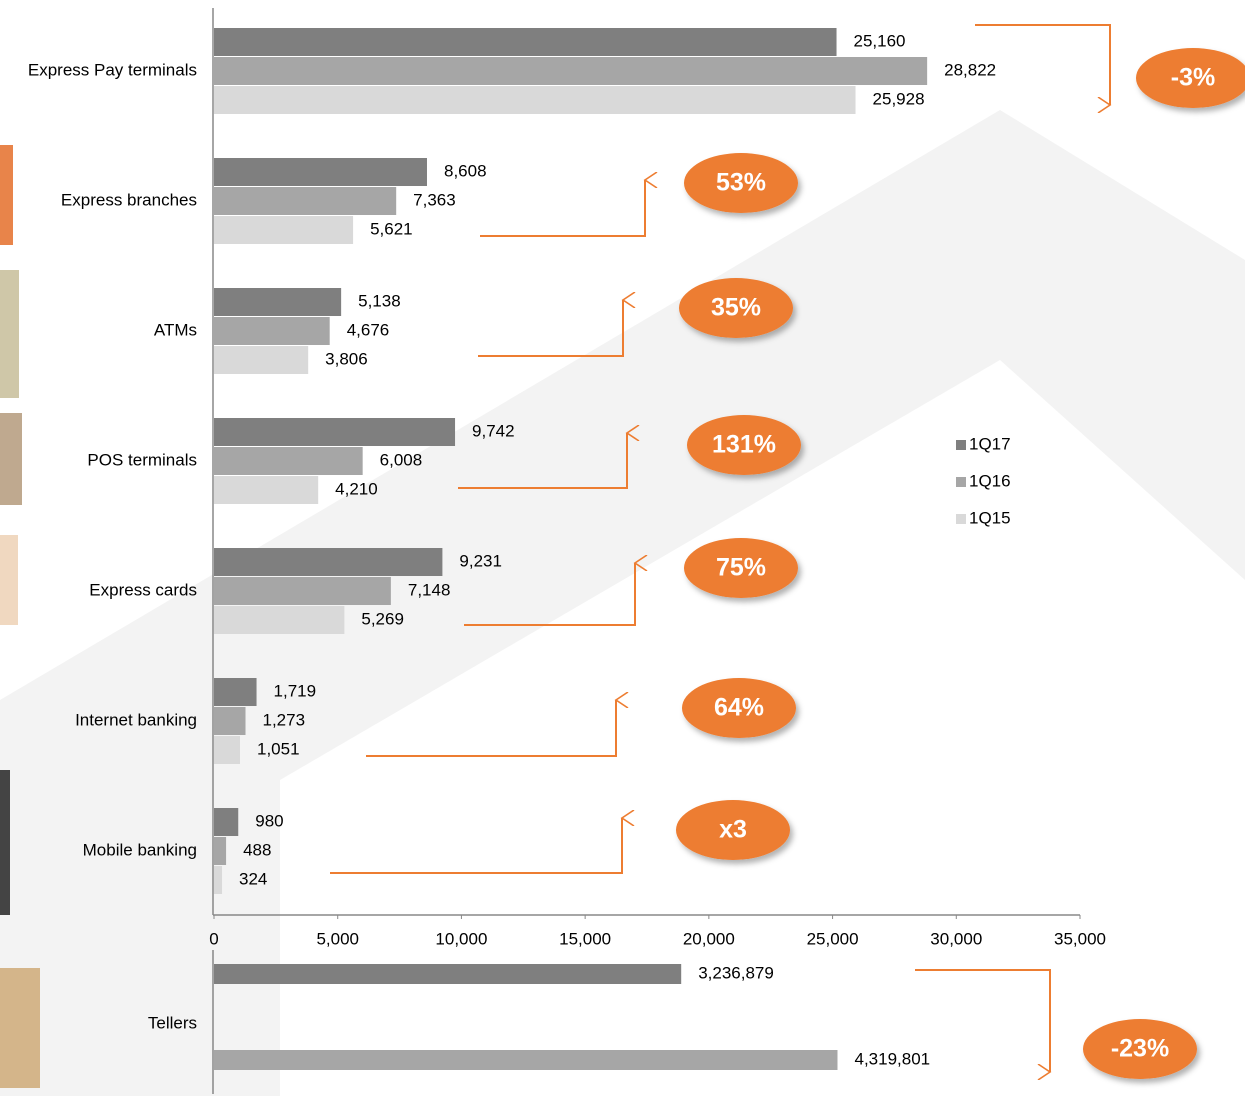 The width and height of the screenshot is (1245, 1096). What do you see at coordinates (136, 719) in the screenshot?
I see `category-label: Internet banking` at bounding box center [136, 719].